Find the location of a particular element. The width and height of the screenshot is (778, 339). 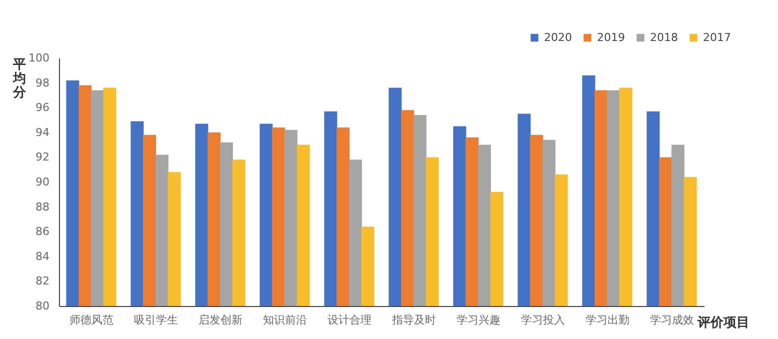

y-tick-label: 82 is located at coordinates (43, 281).